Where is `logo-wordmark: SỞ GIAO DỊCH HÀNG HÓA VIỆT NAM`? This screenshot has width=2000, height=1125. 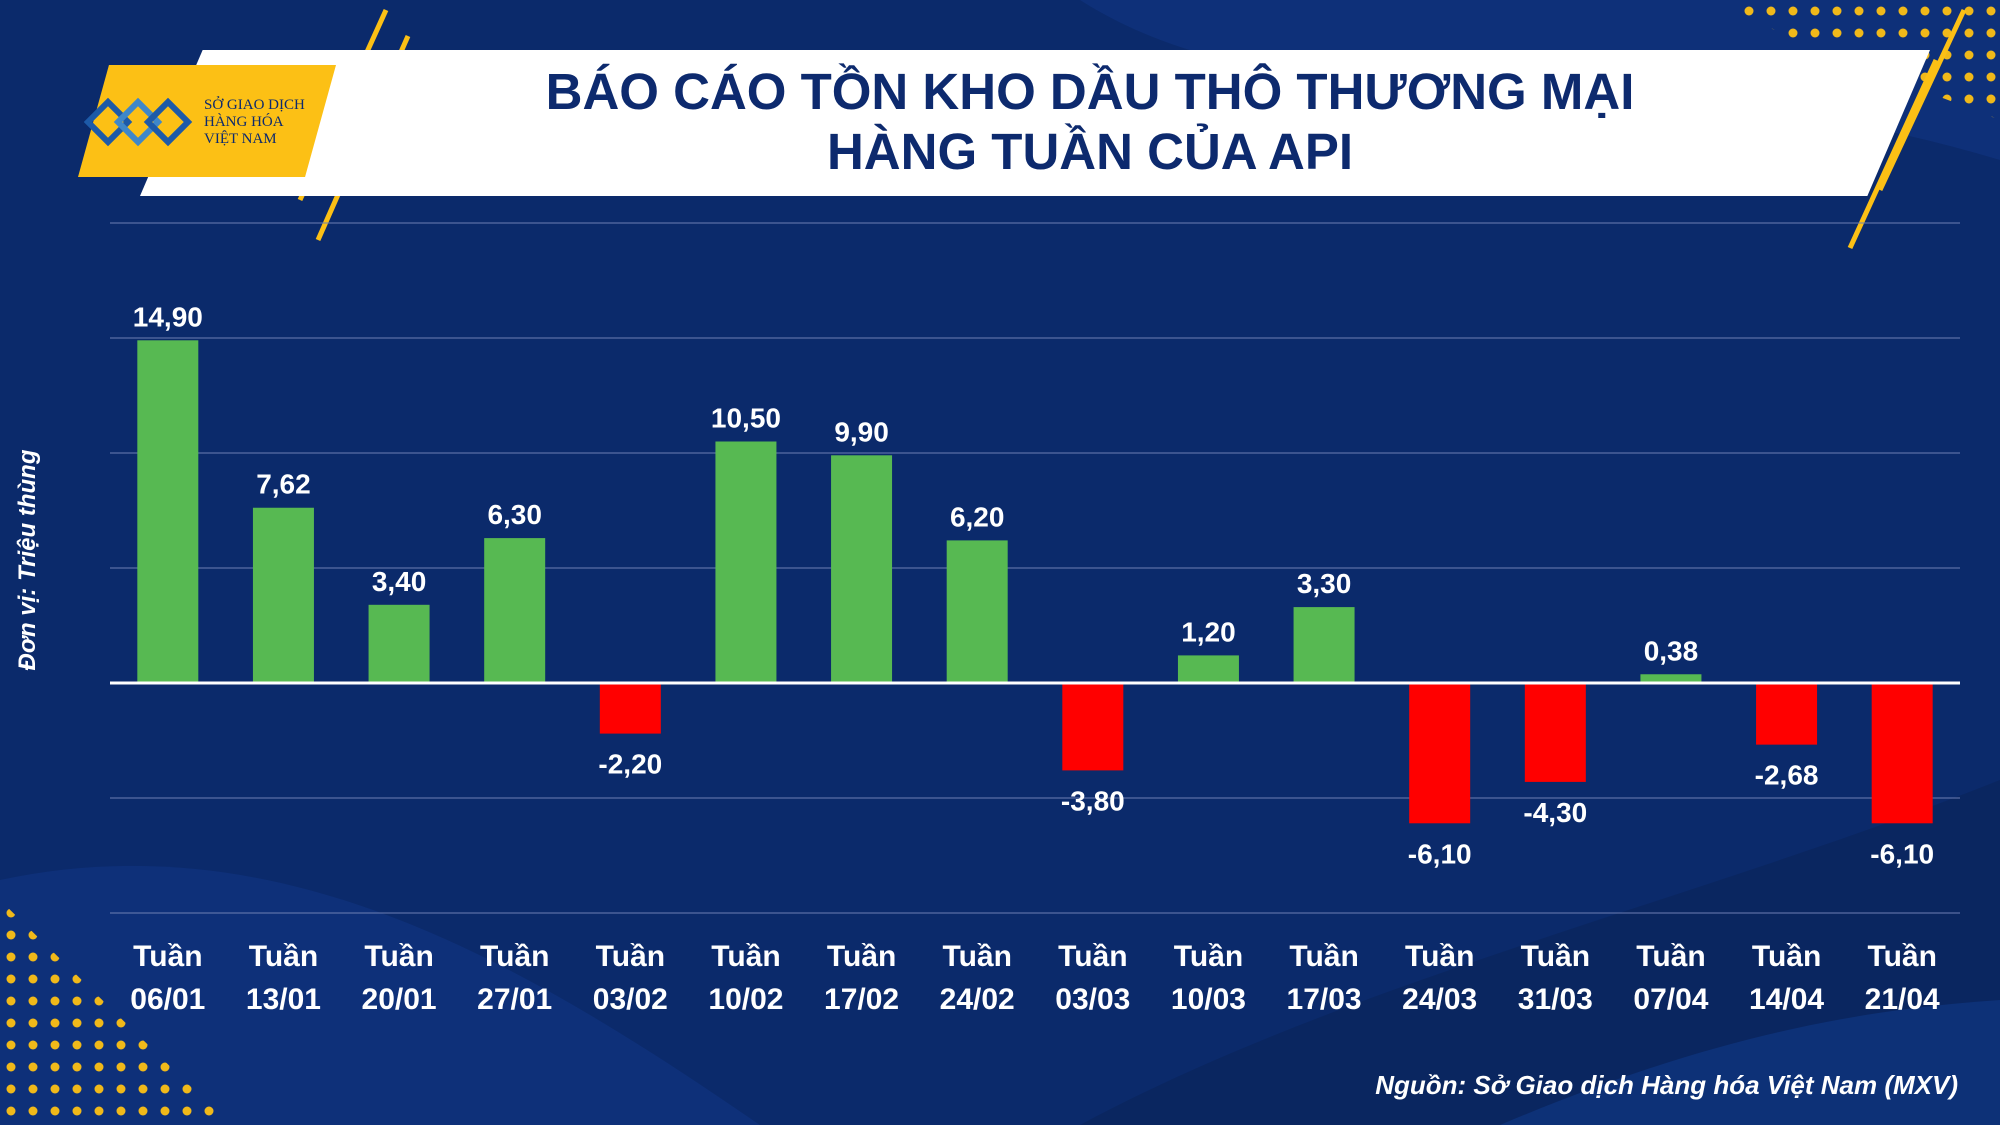 logo-wordmark: SỞ GIAO DỊCH HÀNG HÓA VIỆT NAM is located at coordinates (254, 122).